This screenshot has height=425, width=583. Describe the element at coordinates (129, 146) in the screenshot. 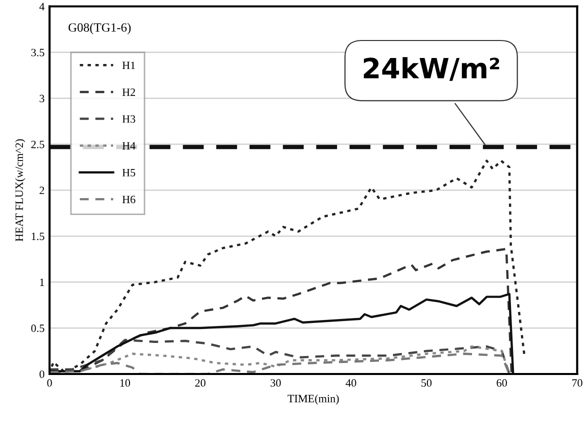

I see `legend-label: H4` at that location.